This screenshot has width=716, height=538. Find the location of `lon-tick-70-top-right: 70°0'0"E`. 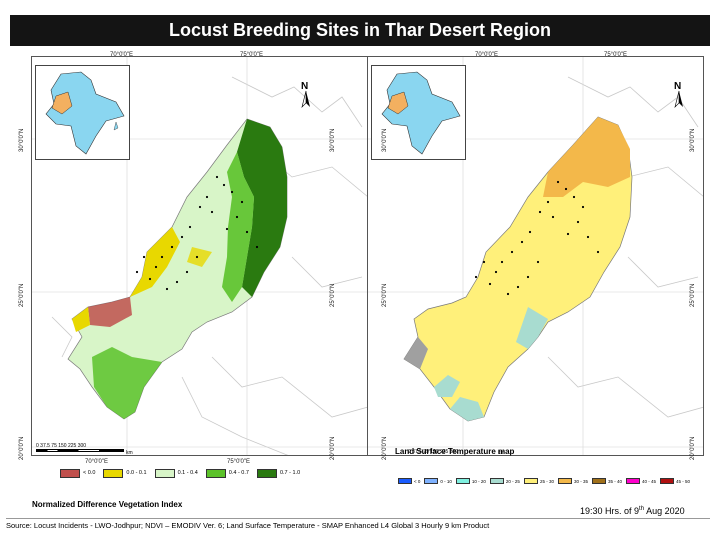

lon-tick-70-top-right: 70°0'0"E is located at coordinates (487, 55).